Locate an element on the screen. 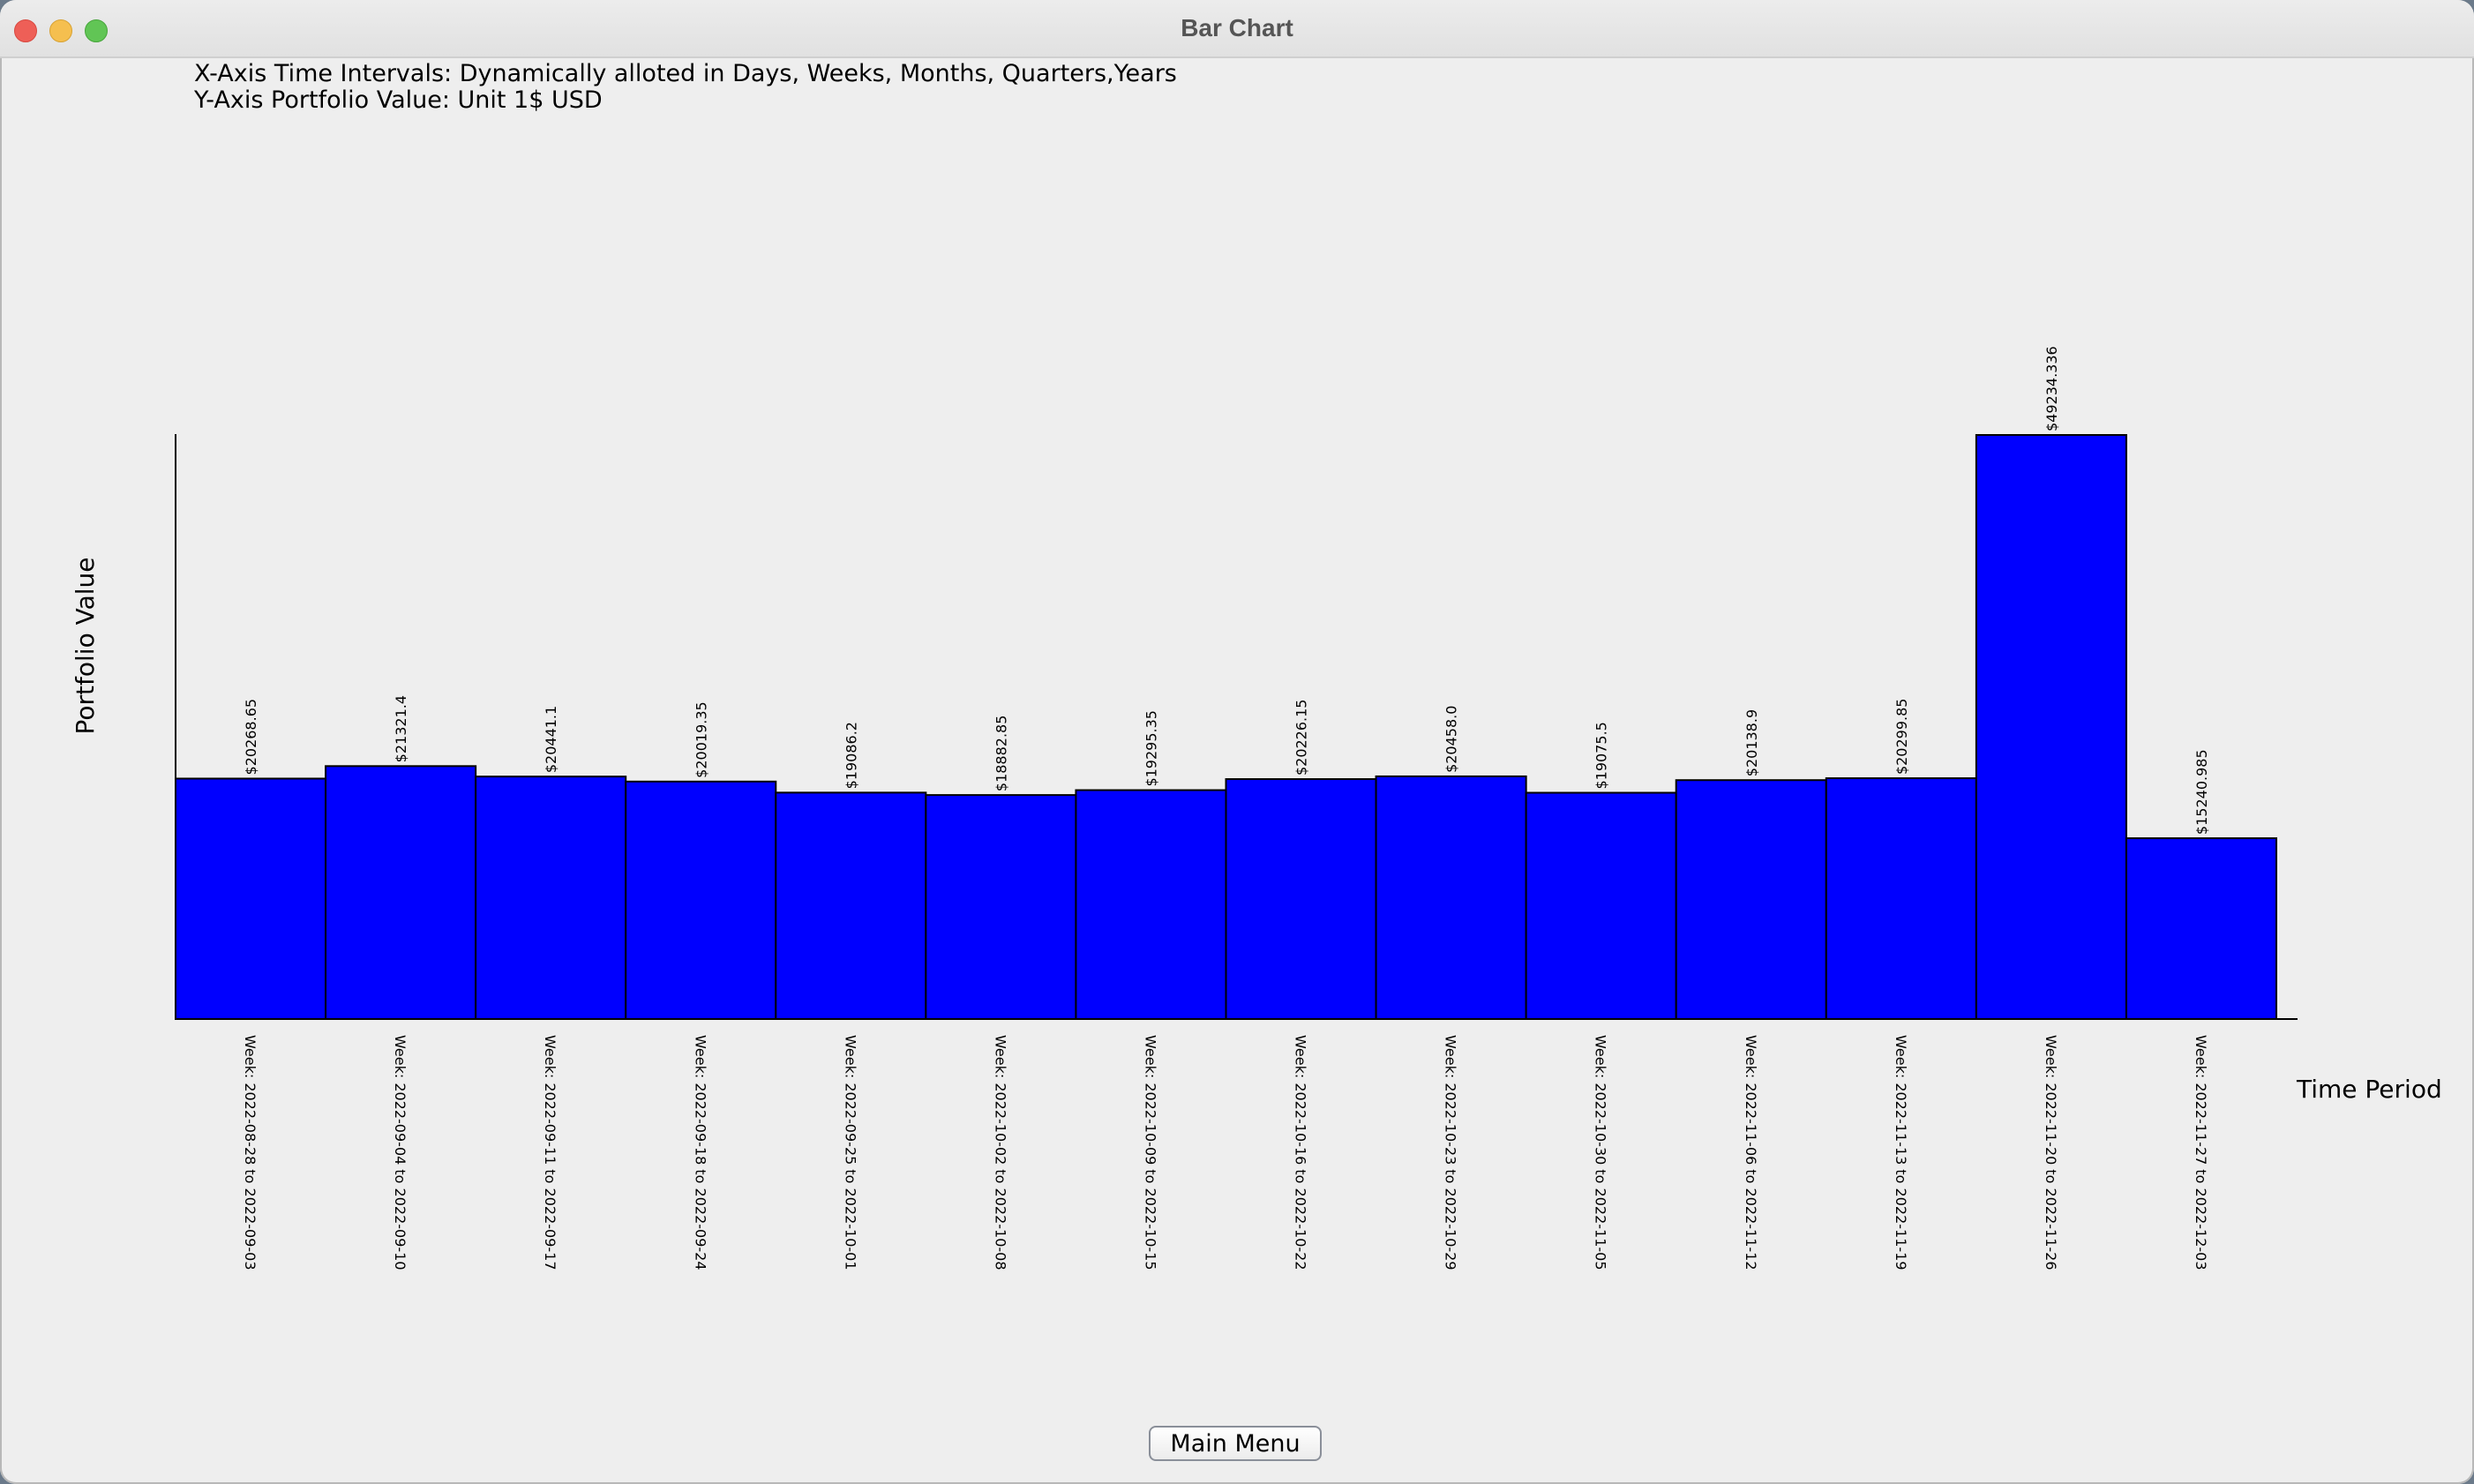 The image size is (2474, 1484). category-label: Week: 2022-09-04 to 2022-09-10 is located at coordinates (400, 1152).